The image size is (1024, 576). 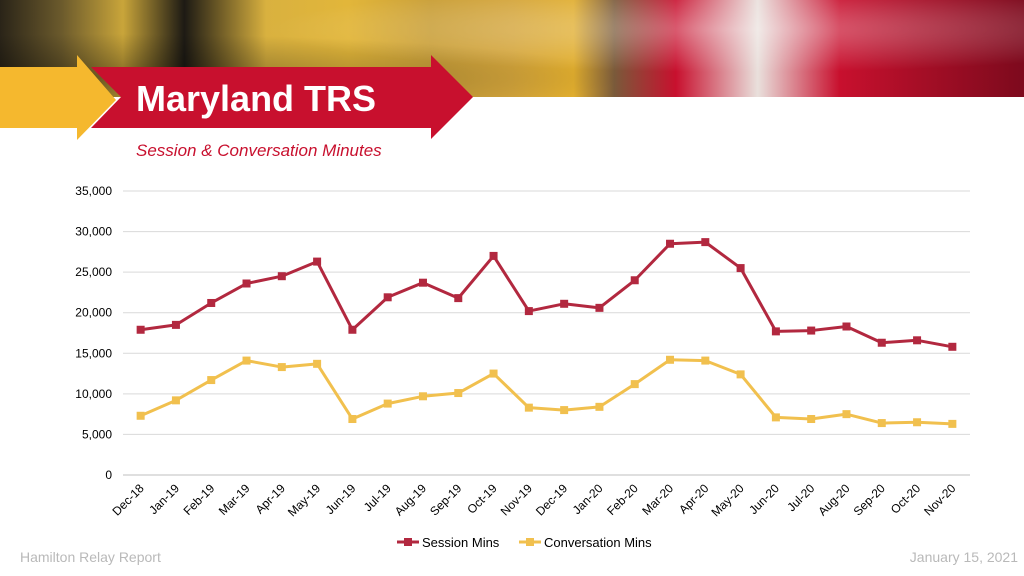 What do you see at coordinates (90, 557) in the screenshot?
I see `footer-report-name: Hamilton Relay Report` at bounding box center [90, 557].